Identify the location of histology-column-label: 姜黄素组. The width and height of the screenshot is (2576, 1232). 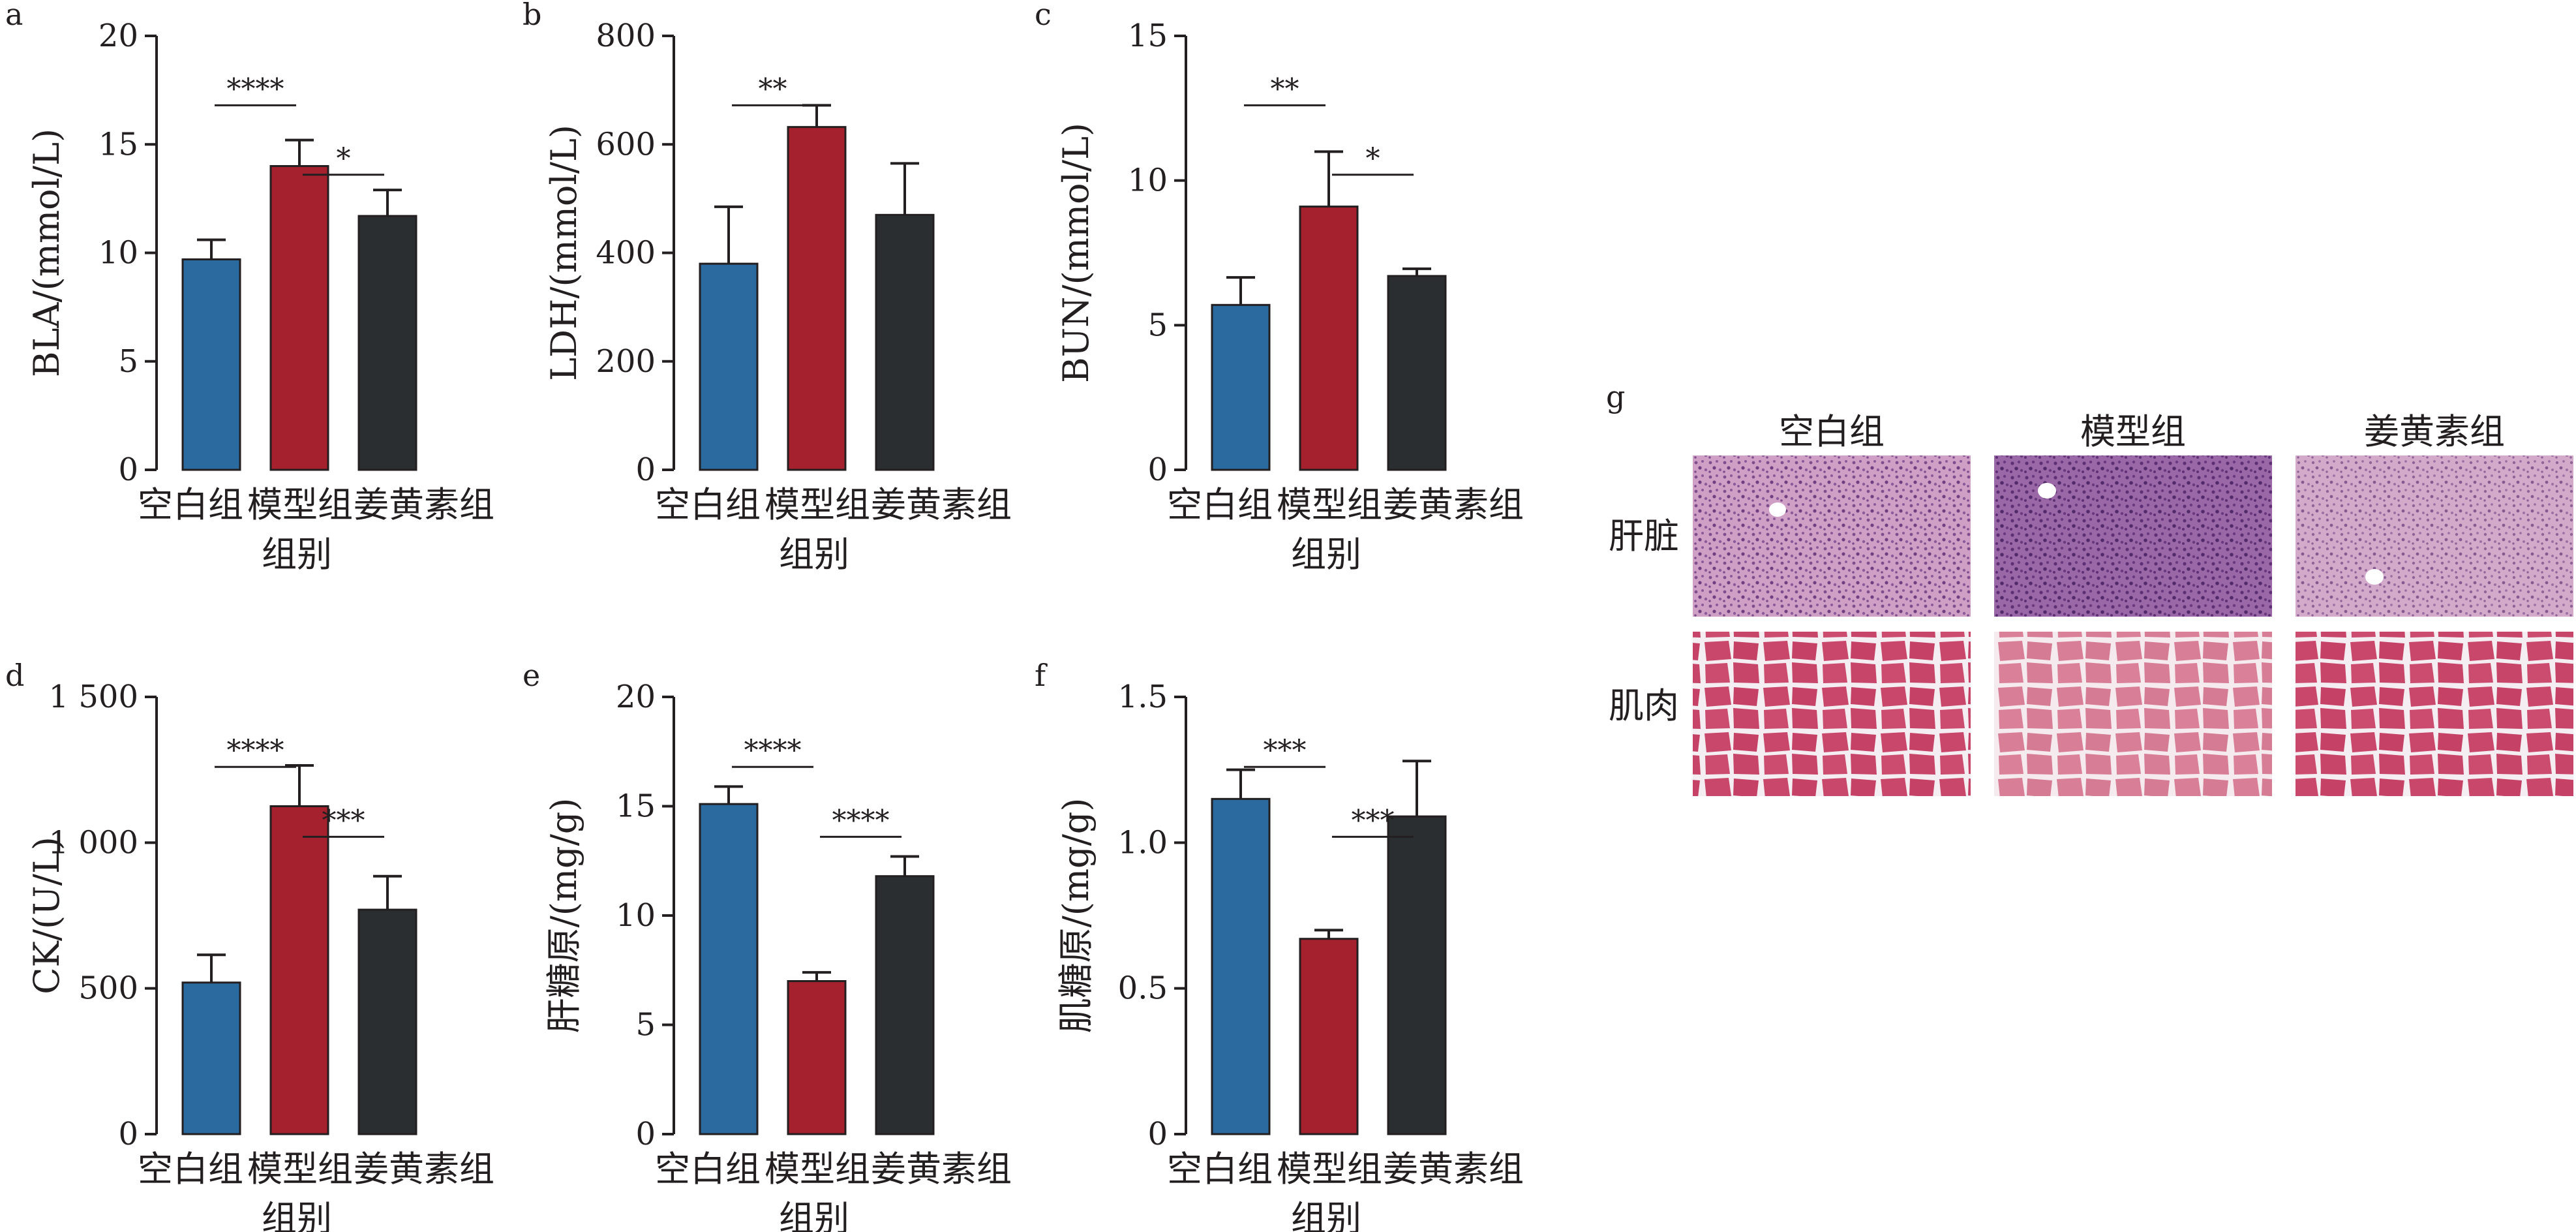
(2435, 432).